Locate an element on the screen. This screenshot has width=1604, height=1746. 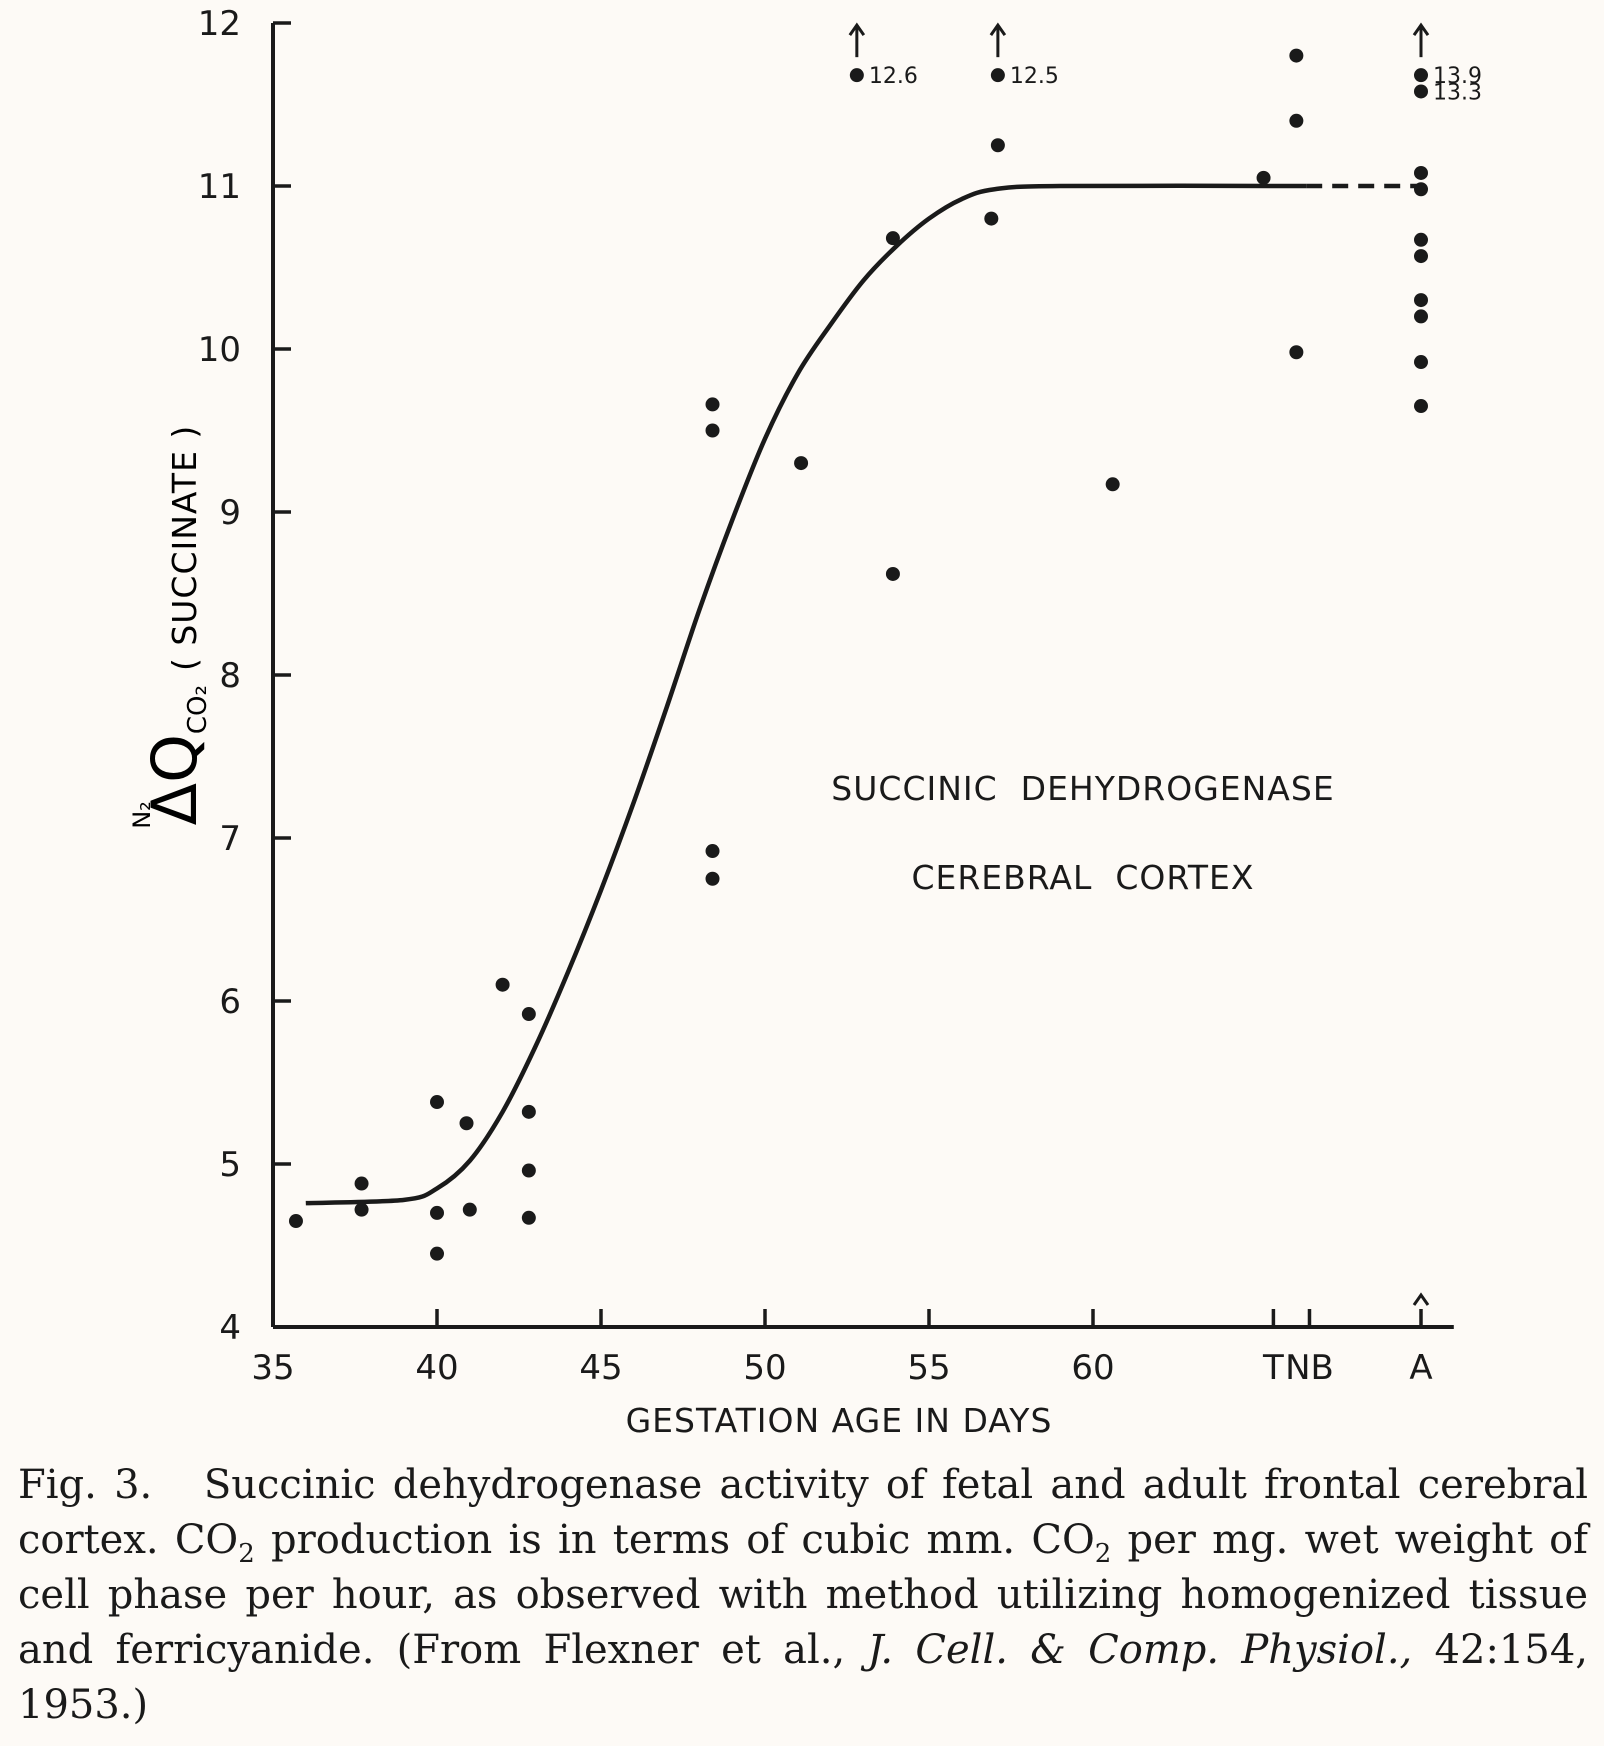
x-tick-label: 50 is located at coordinates (764, 1368).